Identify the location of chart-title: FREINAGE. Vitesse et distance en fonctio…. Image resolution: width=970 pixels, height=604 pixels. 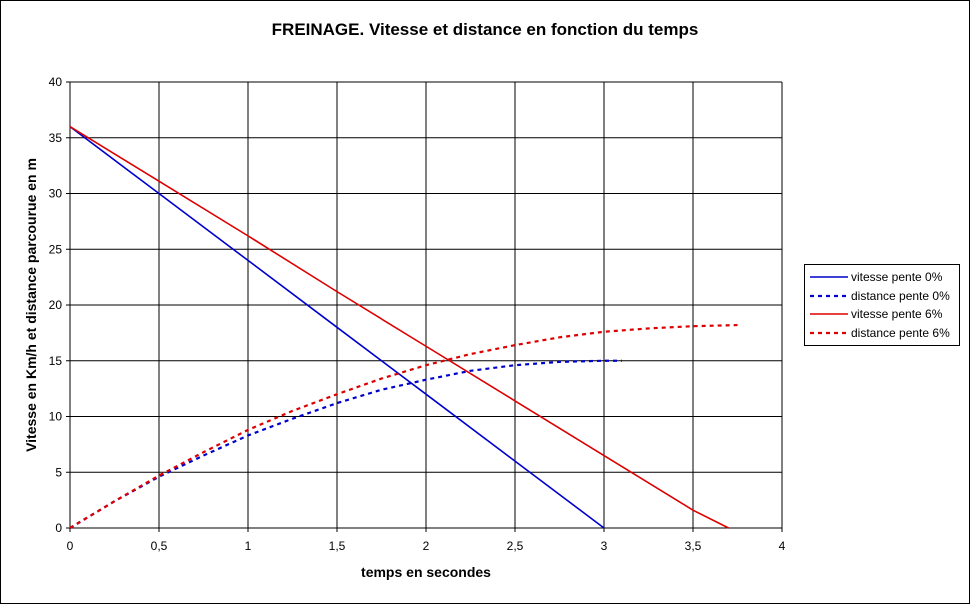
(485, 29).